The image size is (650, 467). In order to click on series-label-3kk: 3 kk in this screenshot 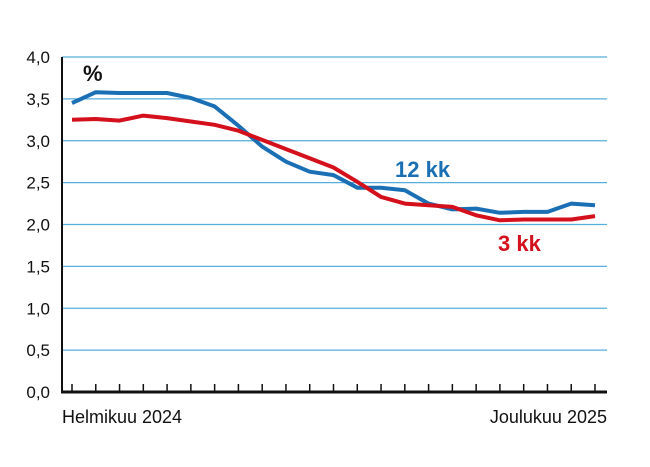, I will do `click(520, 243)`.